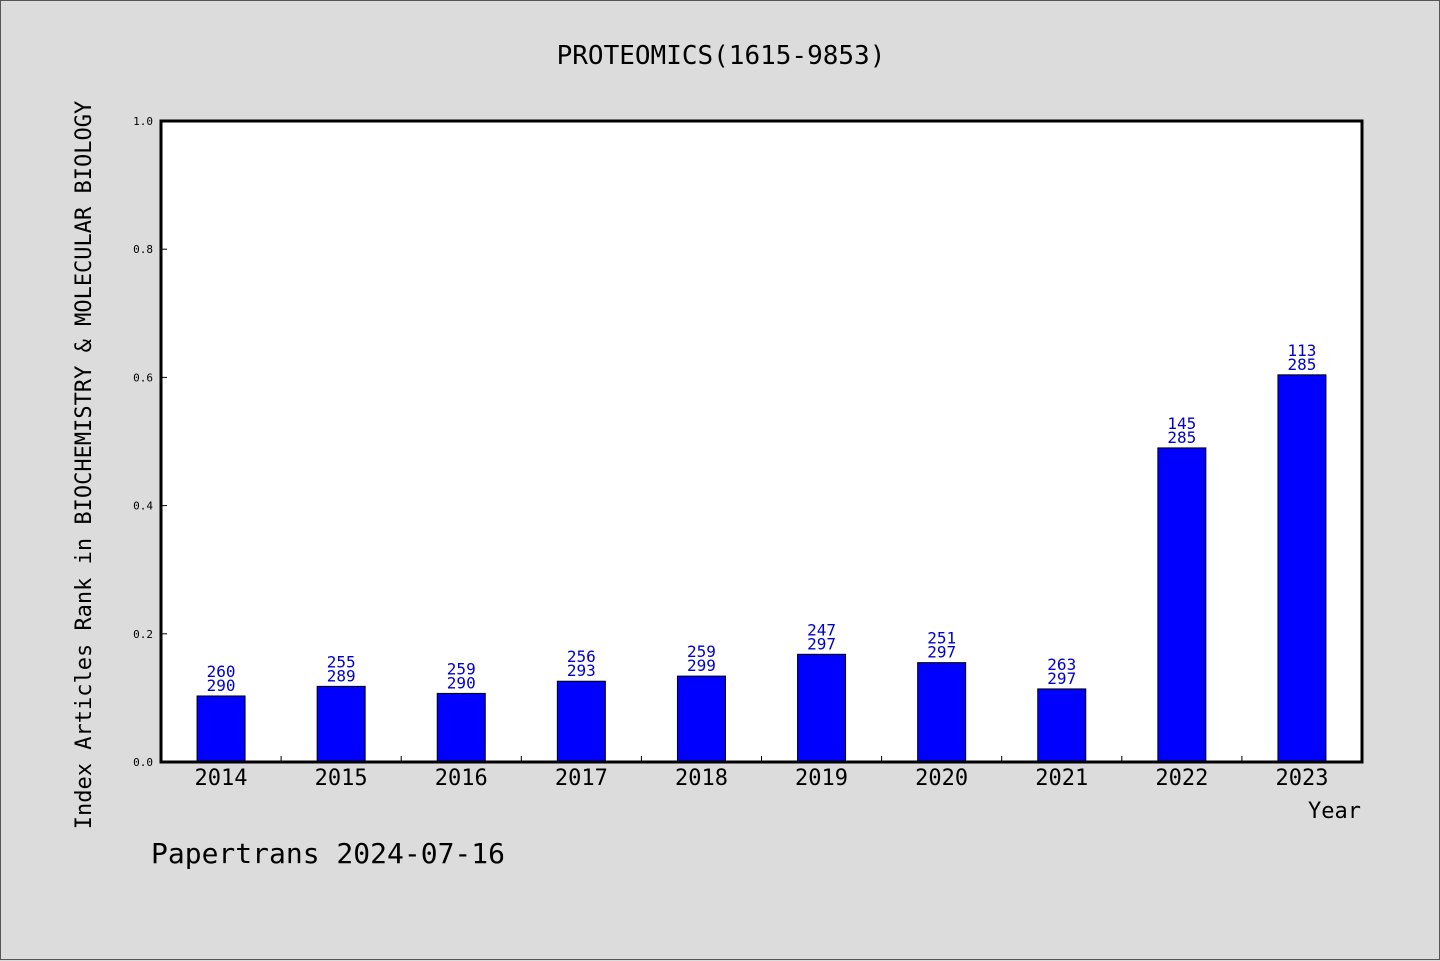  I want to click on x-tick-label: 2019, so click(821, 778).